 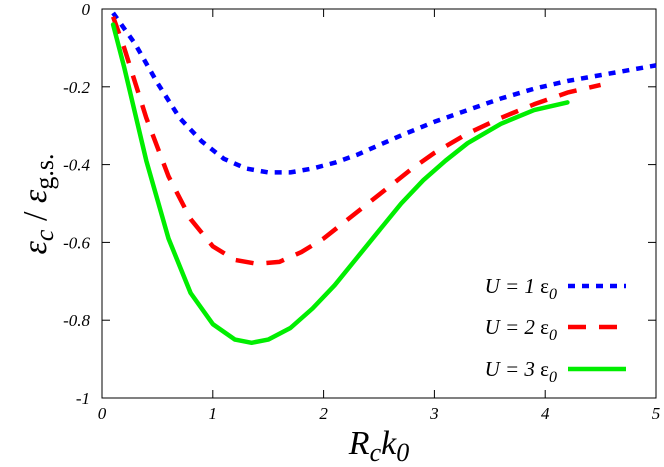 What do you see at coordinates (76, 242) in the screenshot?
I see `y-tick-label: -0.6` at bounding box center [76, 242].